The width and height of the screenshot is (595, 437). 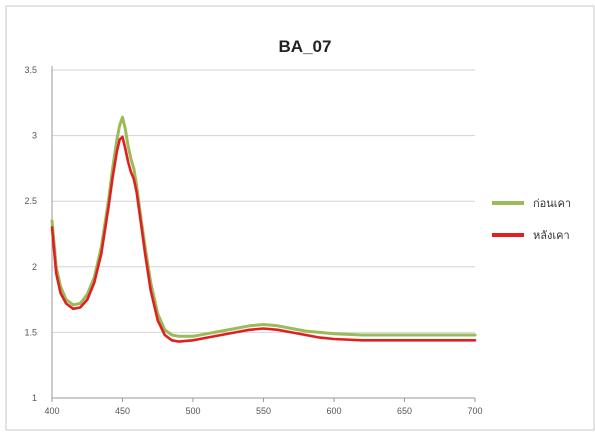 I want to click on x-tick-label: 400, so click(x=51, y=411).